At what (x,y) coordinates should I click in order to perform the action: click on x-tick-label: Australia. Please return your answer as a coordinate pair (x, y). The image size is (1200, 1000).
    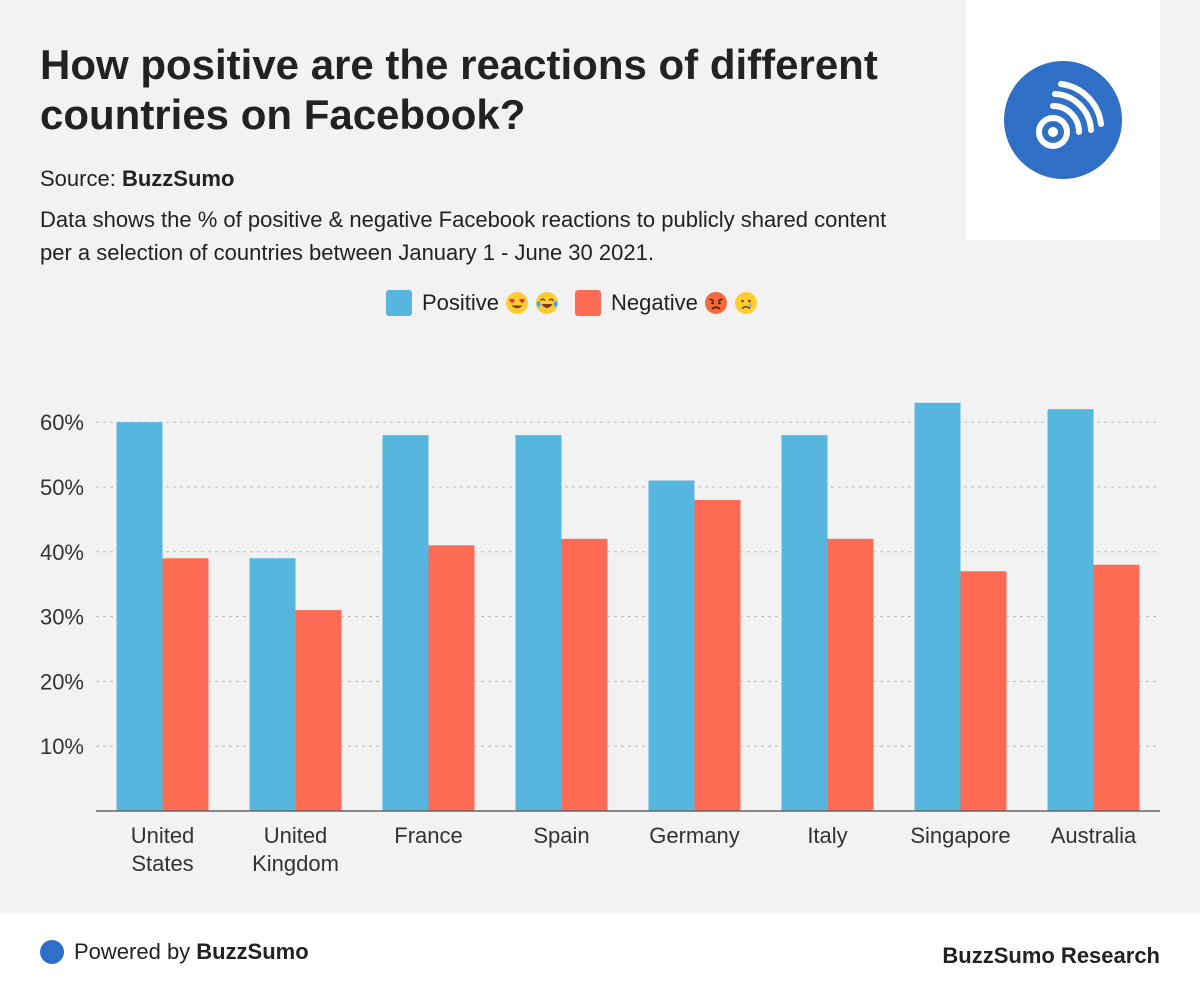
    Looking at the image, I should click on (1094, 835).